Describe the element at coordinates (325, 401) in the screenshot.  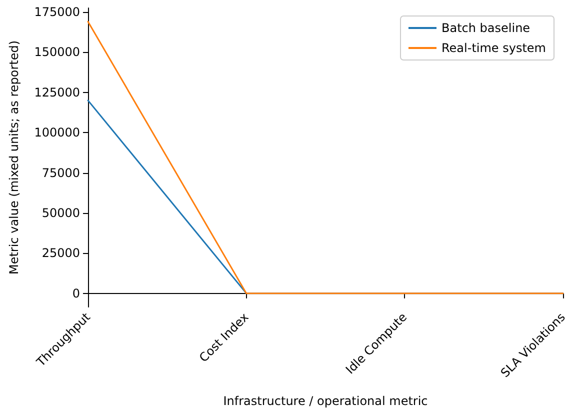
I see `x-axis-title: Infrastructure / operational metric` at that location.